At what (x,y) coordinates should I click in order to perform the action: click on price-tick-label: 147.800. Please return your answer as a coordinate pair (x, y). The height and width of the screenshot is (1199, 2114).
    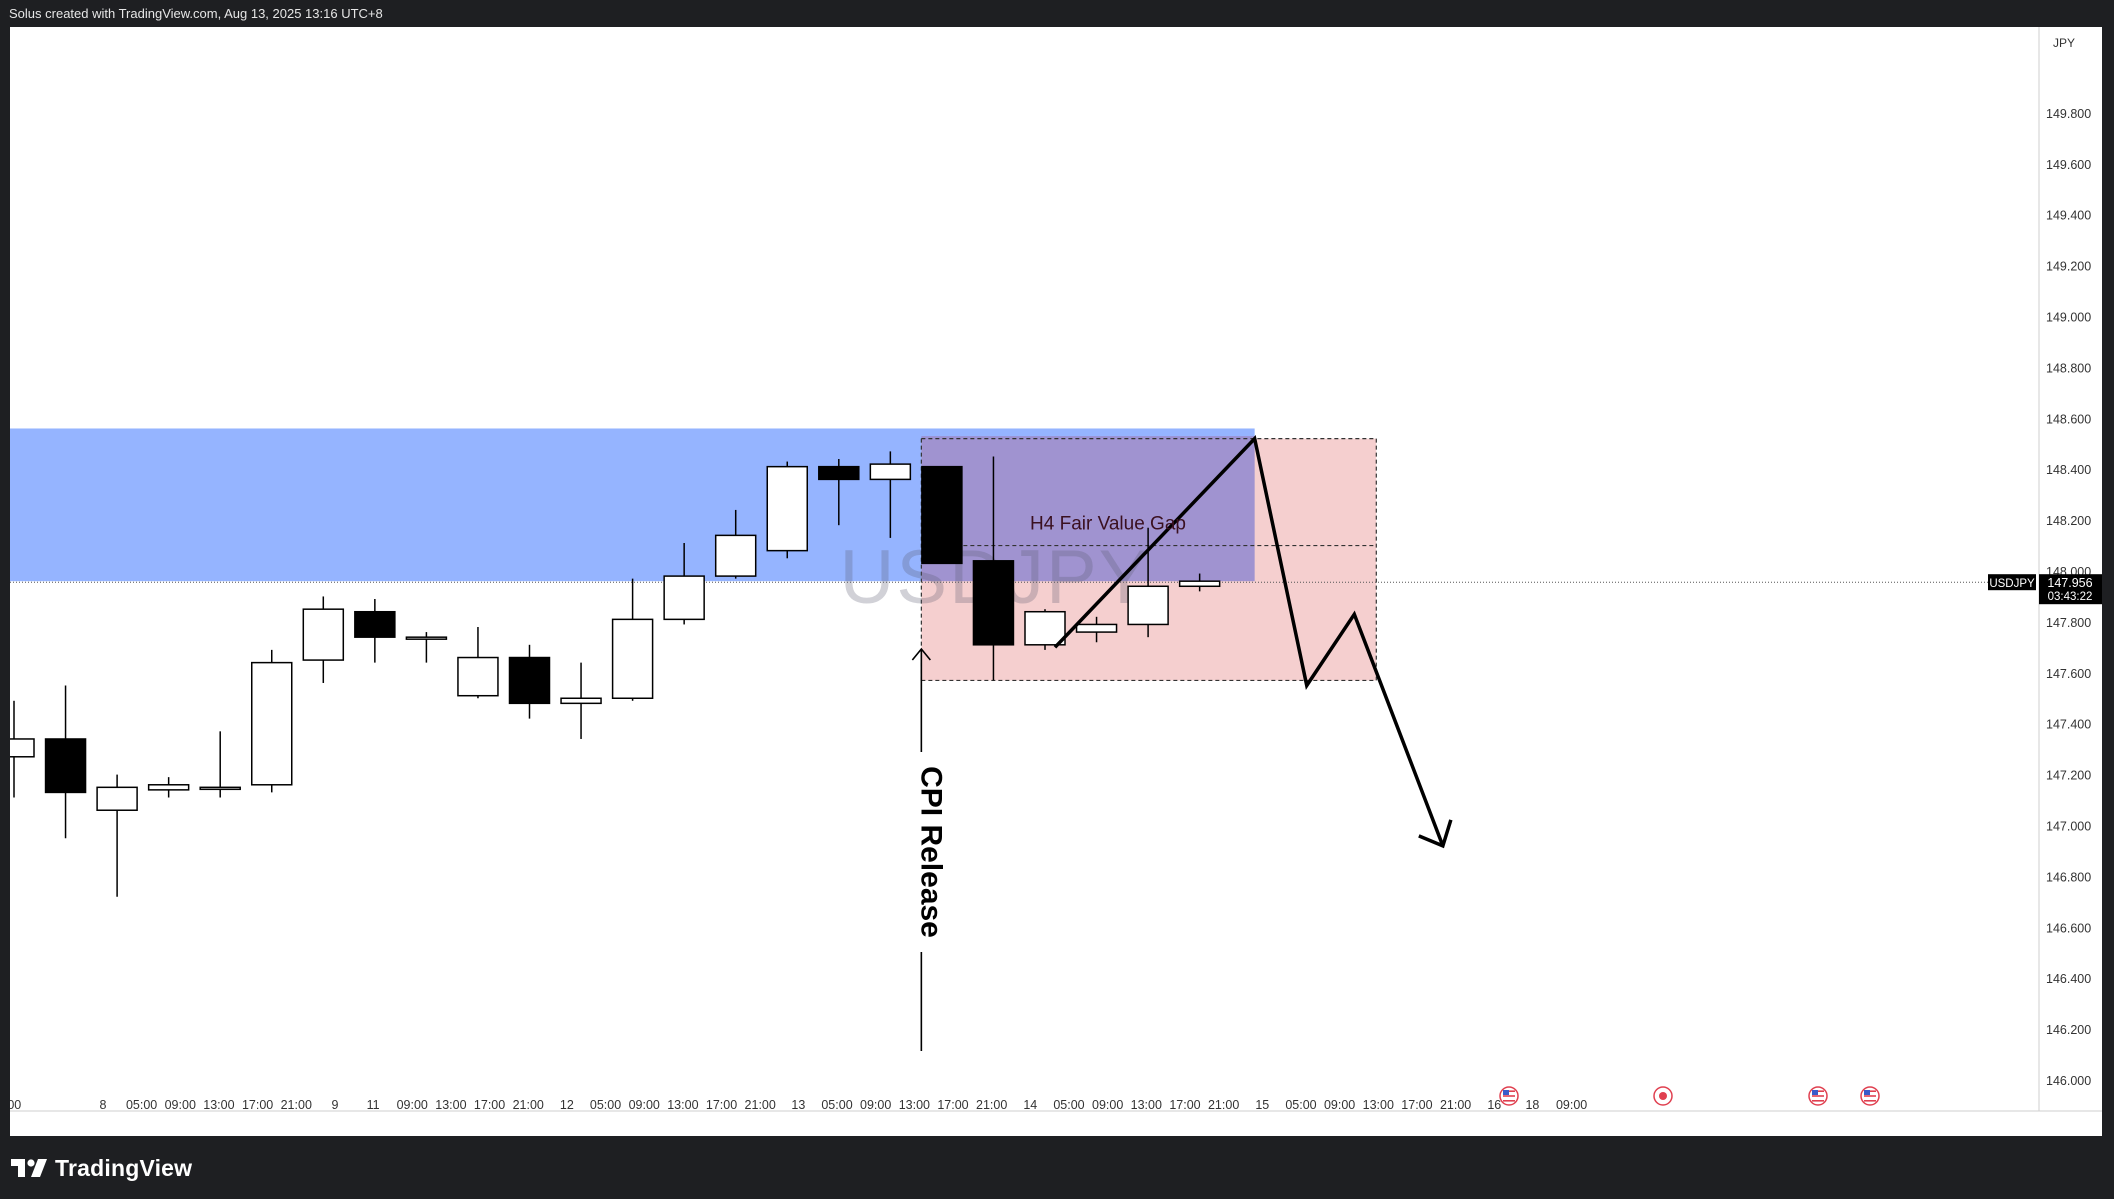
    Looking at the image, I should click on (2068, 623).